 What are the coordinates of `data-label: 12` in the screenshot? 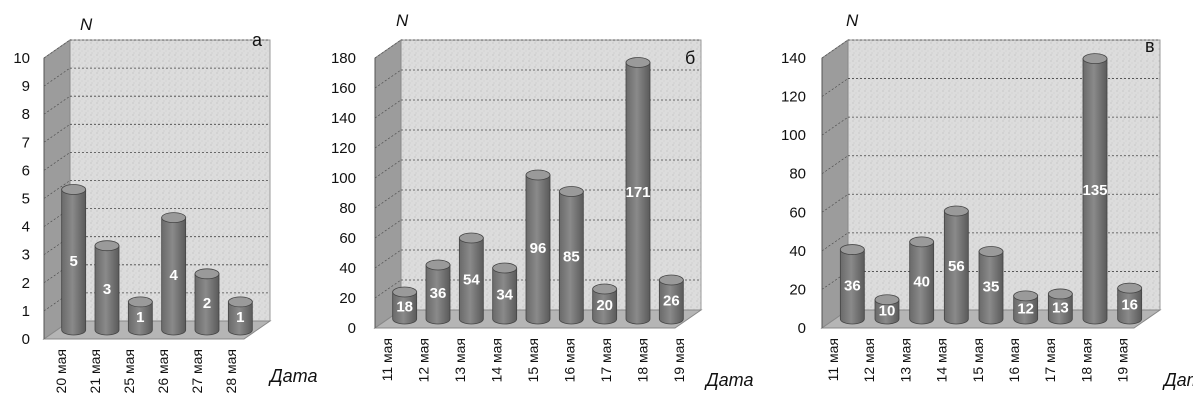 It's located at (1025, 308).